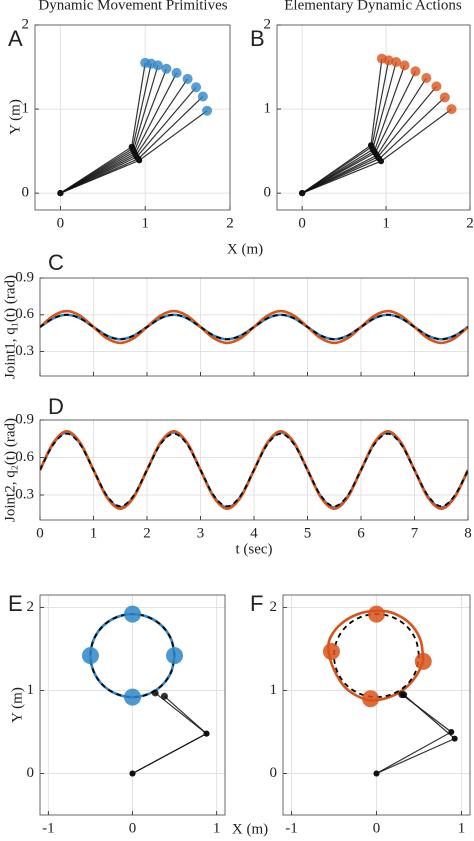  Describe the element at coordinates (256, 603) in the screenshot. I see `panel-letter: F` at that location.